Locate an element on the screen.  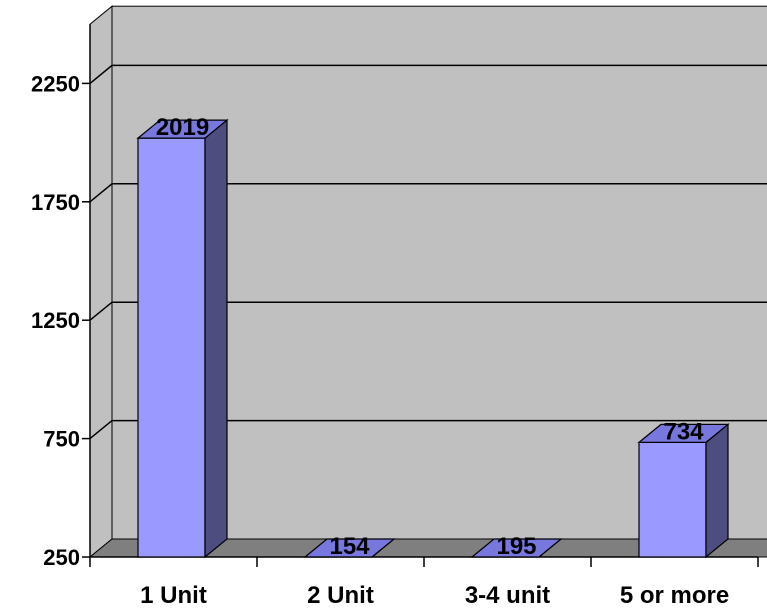
data-label: 154 is located at coordinates (349, 546).